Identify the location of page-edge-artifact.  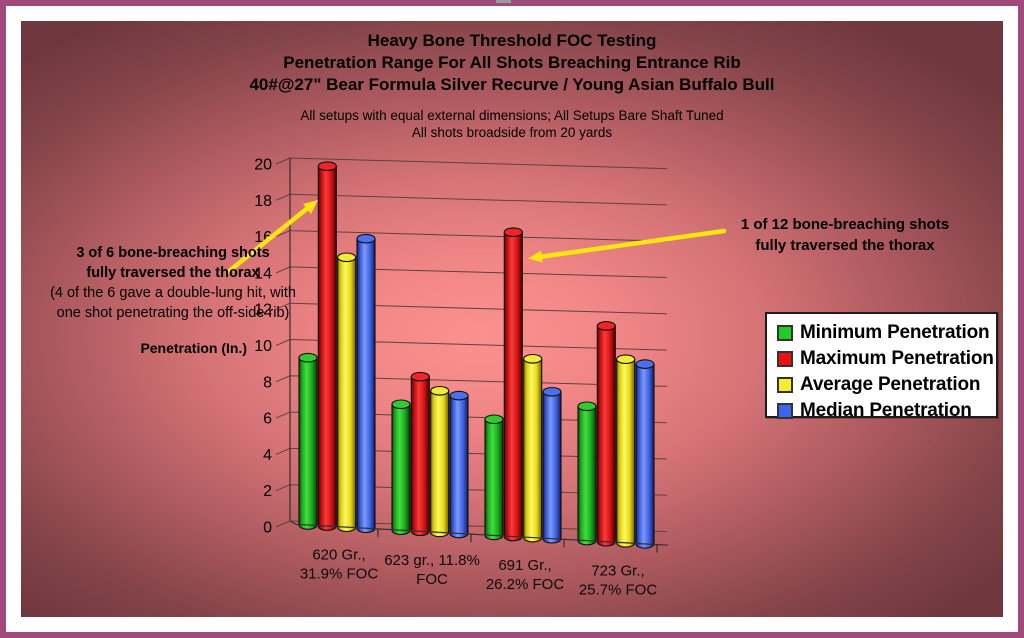
(503, 1).